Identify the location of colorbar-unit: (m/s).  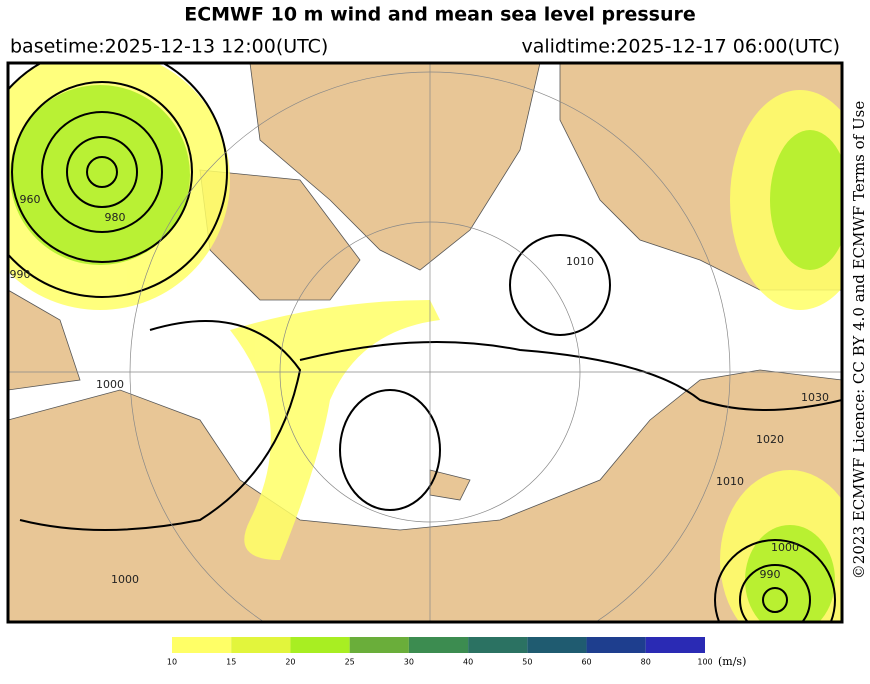
(732, 661).